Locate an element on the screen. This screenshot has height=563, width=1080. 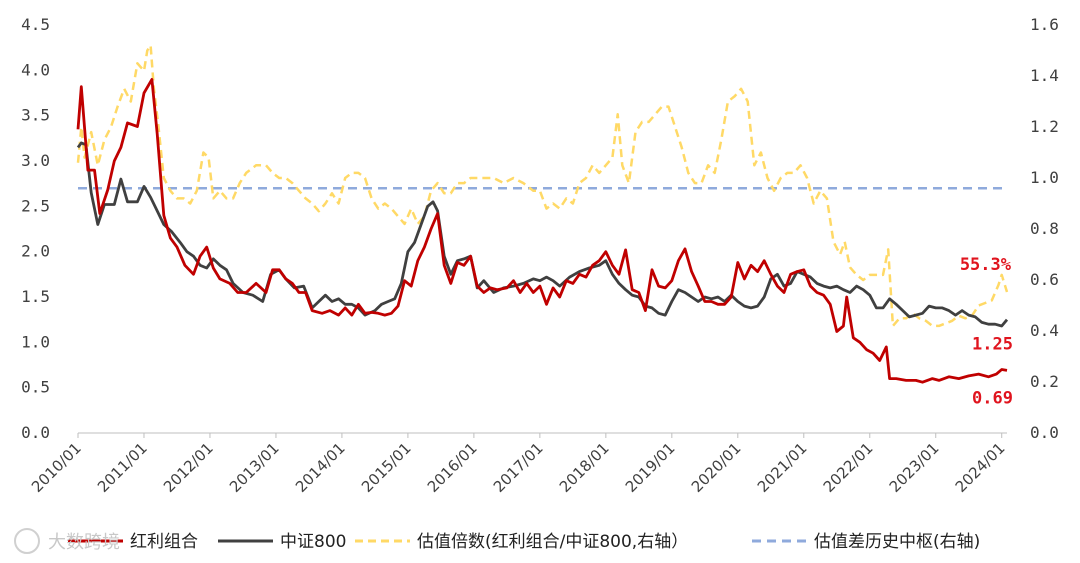
x-tick-label: 2021/01 is located at coordinates (782, 467).